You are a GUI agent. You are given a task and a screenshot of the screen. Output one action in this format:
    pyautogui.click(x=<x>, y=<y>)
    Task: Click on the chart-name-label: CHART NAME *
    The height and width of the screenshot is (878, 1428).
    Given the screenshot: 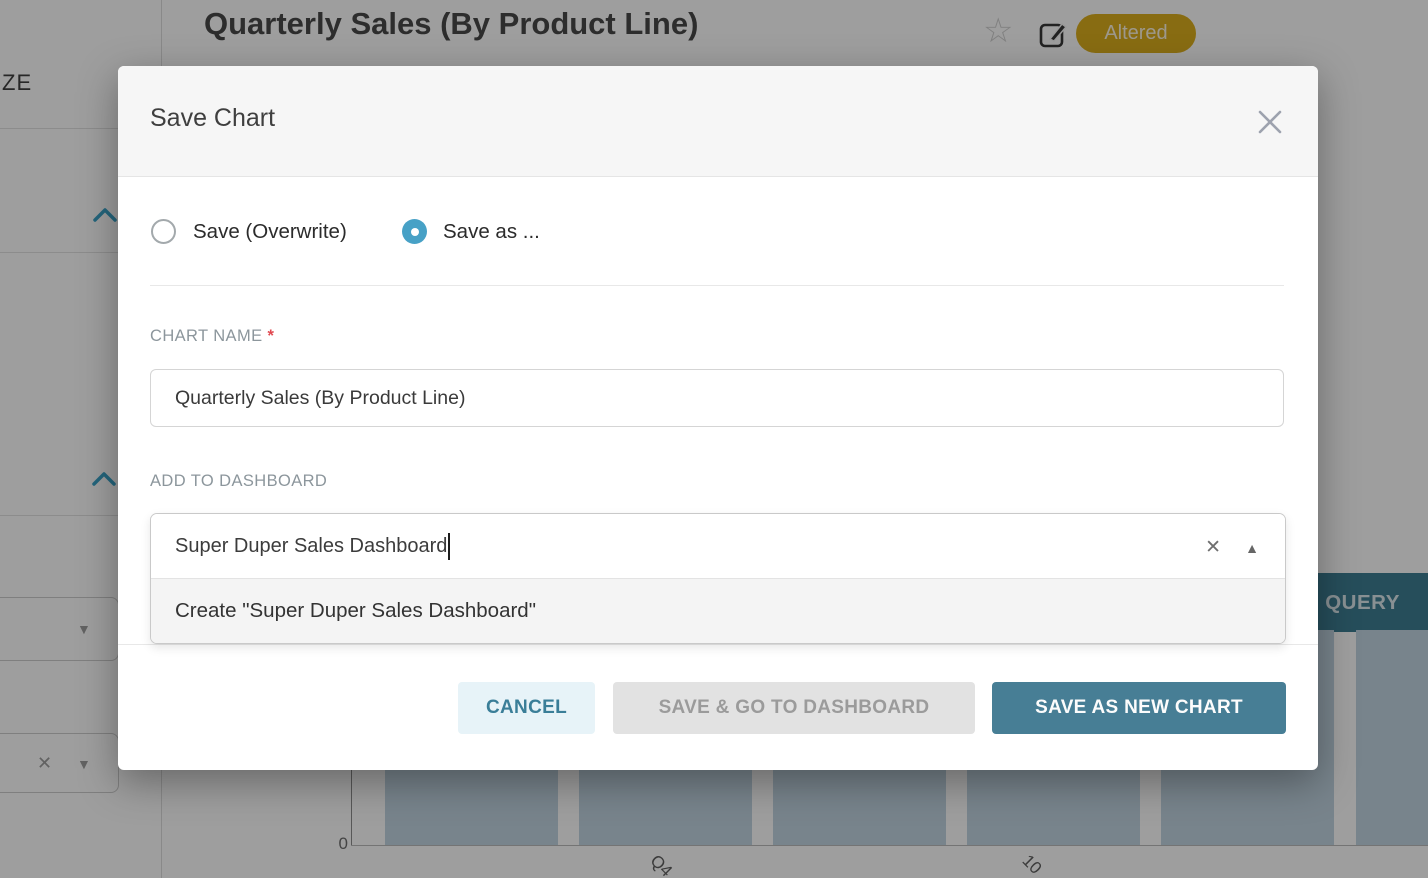 What is the action you would take?
    pyautogui.click(x=212, y=336)
    